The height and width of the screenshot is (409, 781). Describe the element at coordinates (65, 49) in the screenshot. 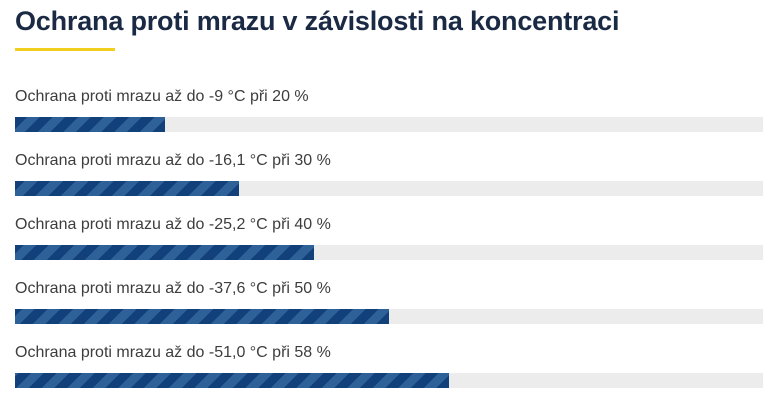

I see `title-underline` at that location.